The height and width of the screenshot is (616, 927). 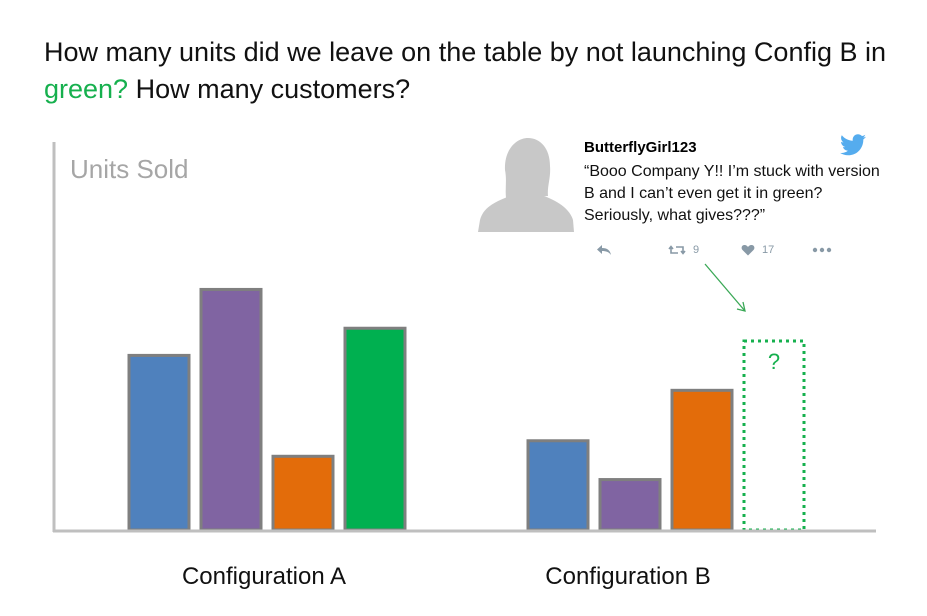 What do you see at coordinates (159, 442) in the screenshot?
I see `configuration-a-blue-bar` at bounding box center [159, 442].